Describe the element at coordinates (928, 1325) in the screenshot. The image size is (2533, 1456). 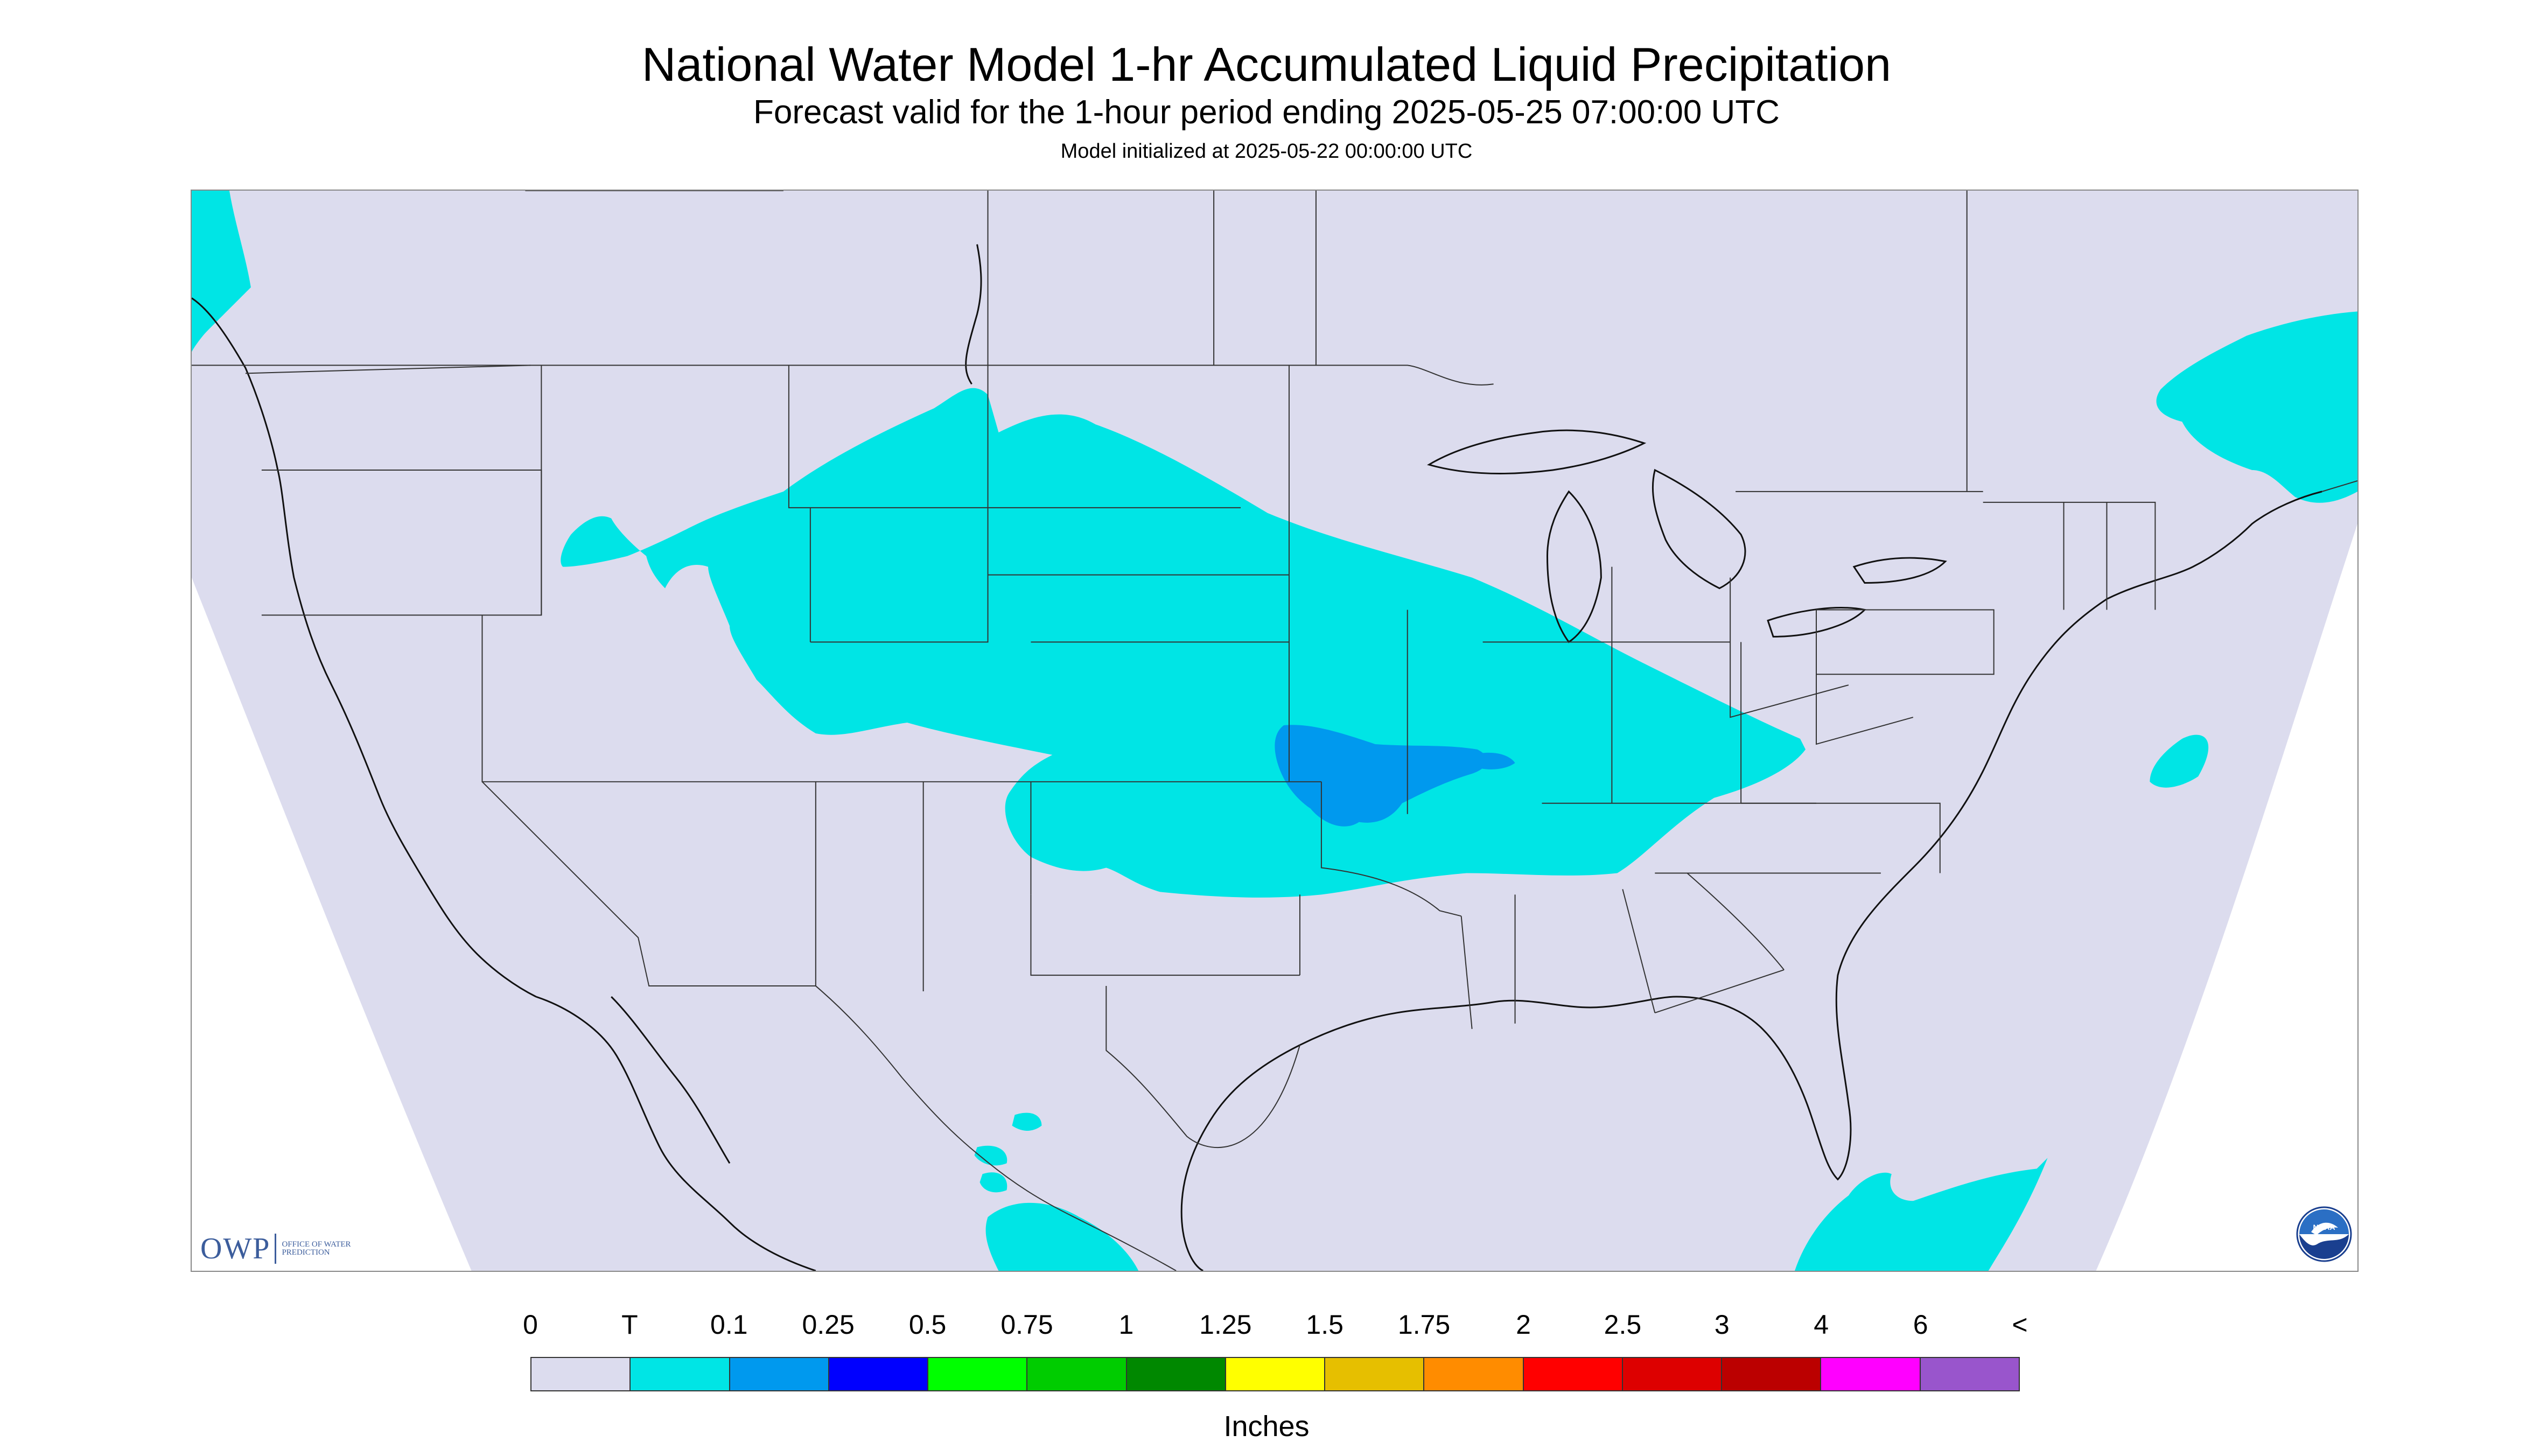
I see `legend-tick-label: 0.5` at that location.